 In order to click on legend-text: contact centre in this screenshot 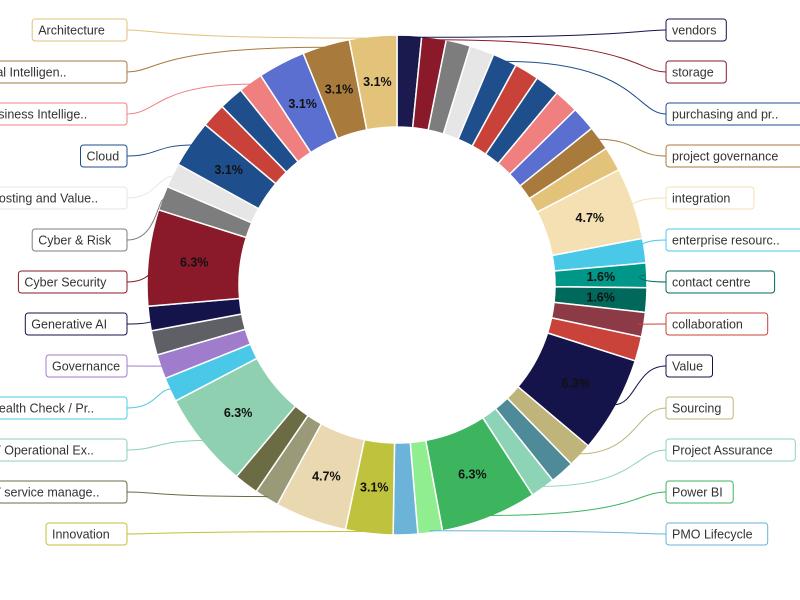, I will do `click(711, 283)`.